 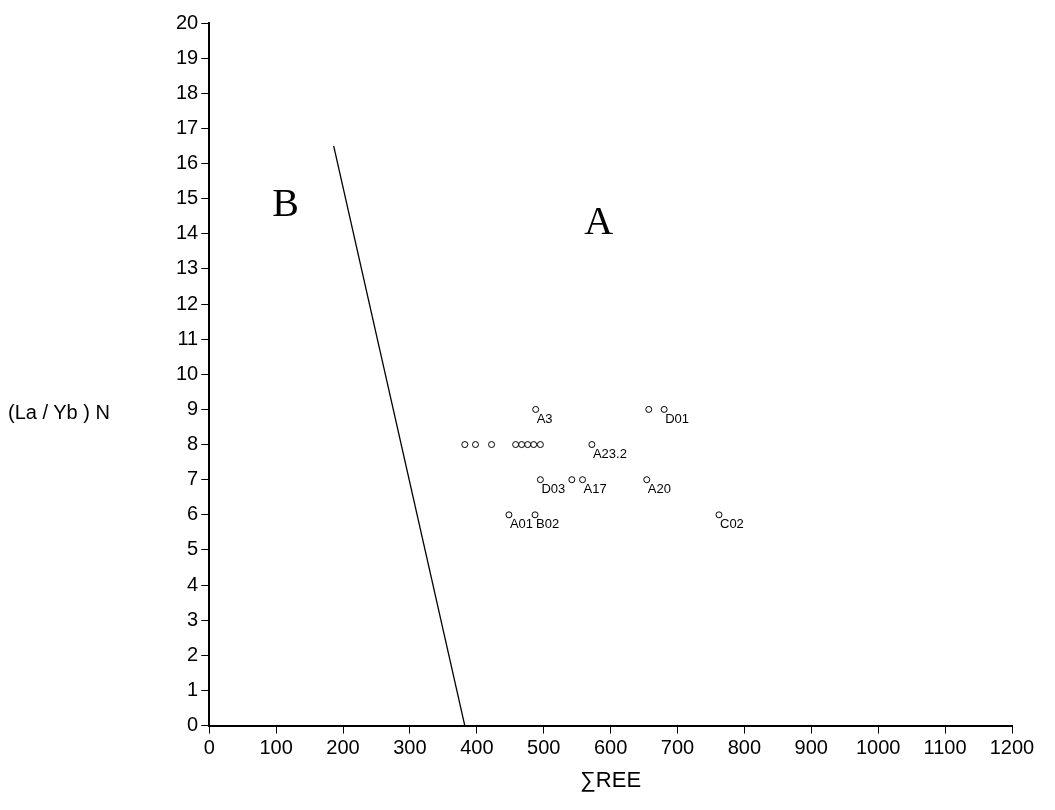 I want to click on annotation: D01, so click(x=677, y=418).